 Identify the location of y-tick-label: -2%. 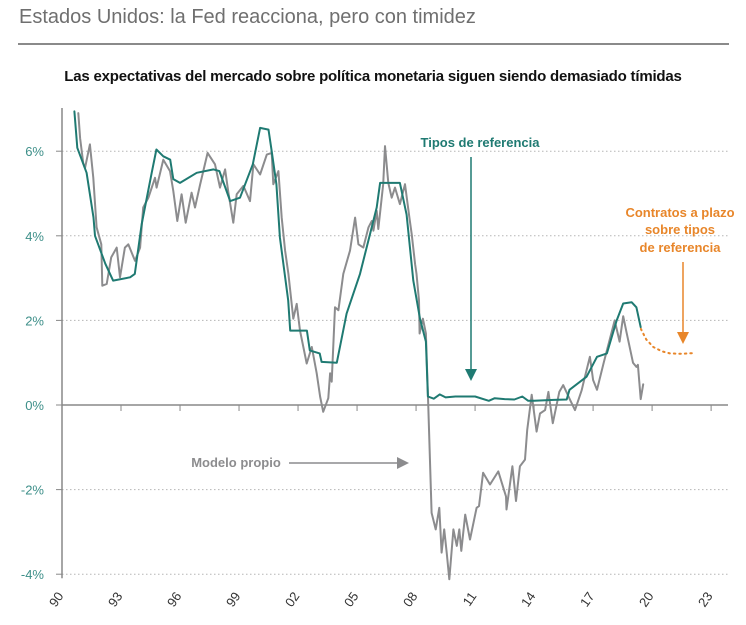
(33, 490).